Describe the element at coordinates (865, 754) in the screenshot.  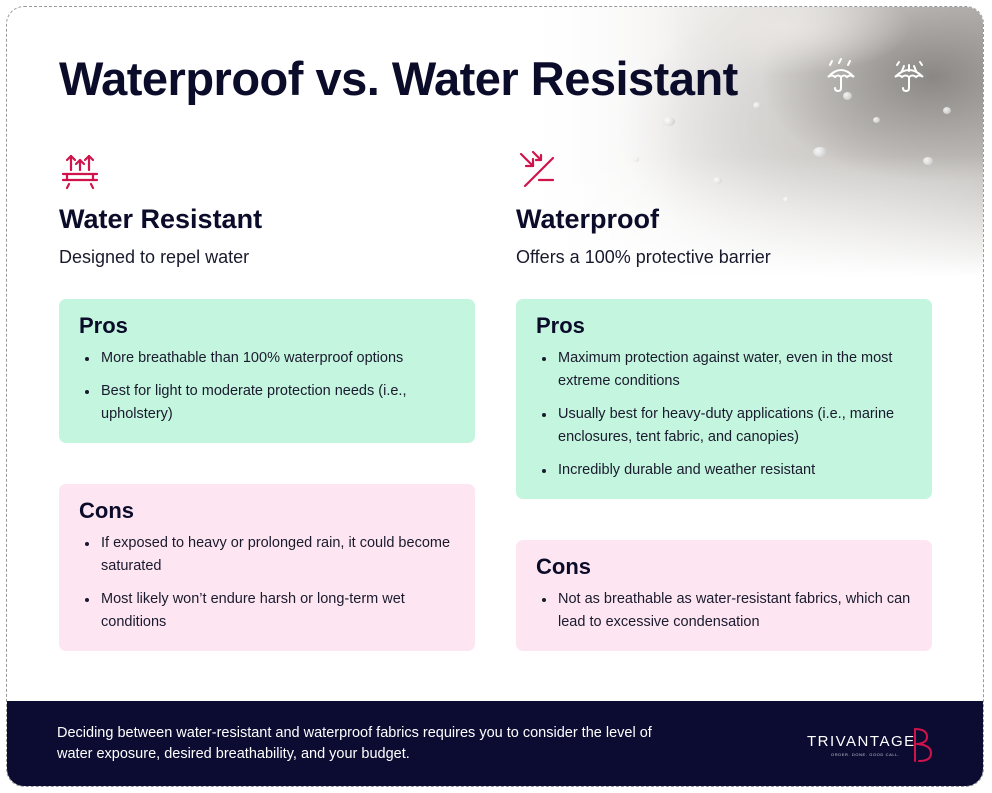
I see `logo-tagline: ORDER. DONE. GOOD CALL.` at that location.